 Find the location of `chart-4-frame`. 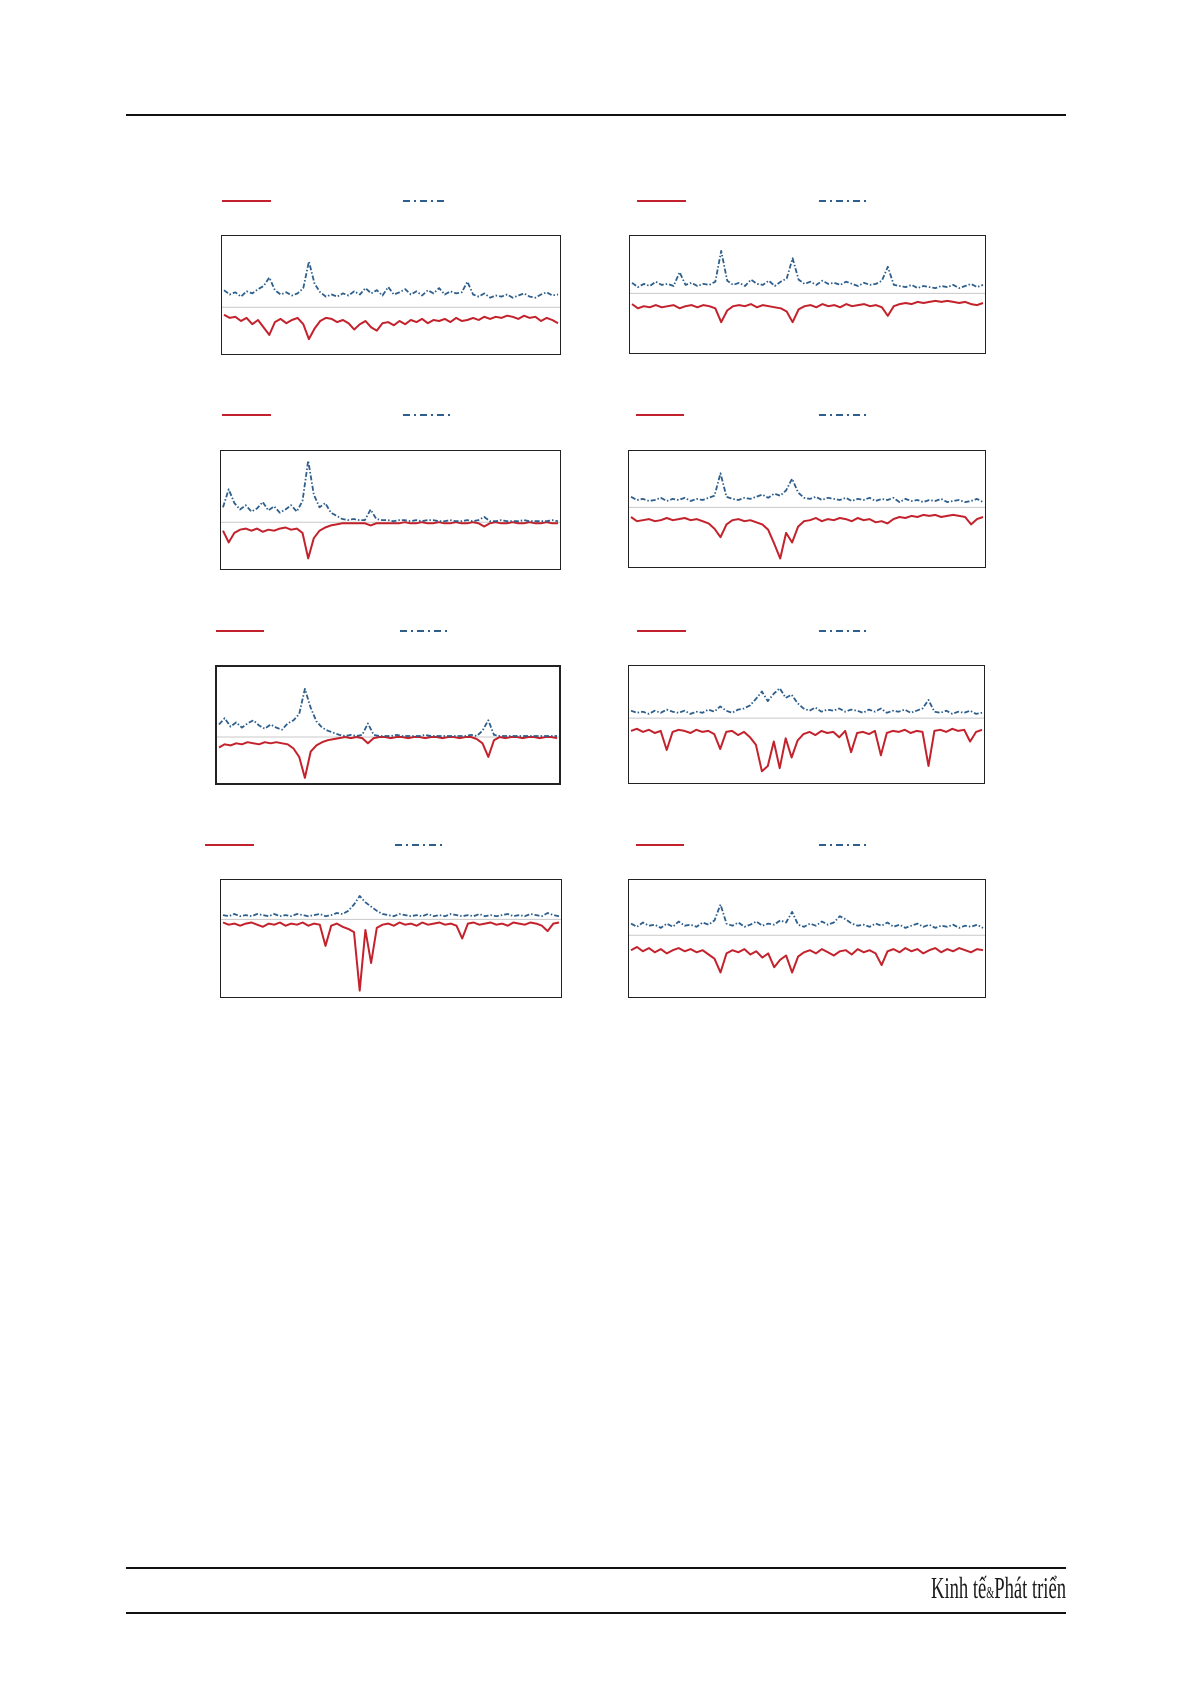

chart-4-frame is located at coordinates (807, 509).